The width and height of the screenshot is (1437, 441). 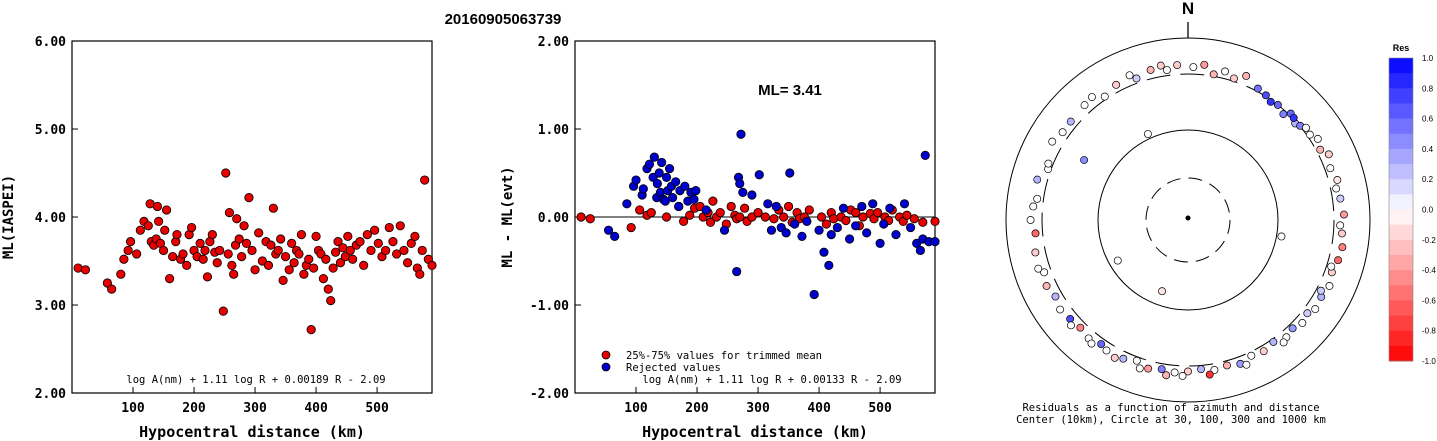 What do you see at coordinates (50, 42) in the screenshot?
I see `y-tick-label: 6.00` at bounding box center [50, 42].